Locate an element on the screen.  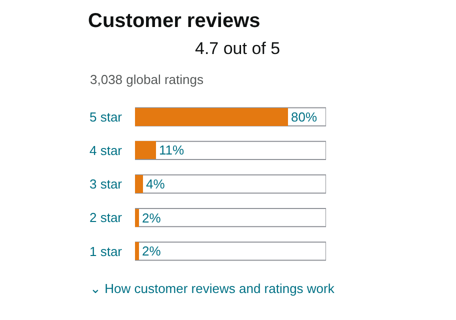
y-tick-label: 5 star is located at coordinates (106, 116).